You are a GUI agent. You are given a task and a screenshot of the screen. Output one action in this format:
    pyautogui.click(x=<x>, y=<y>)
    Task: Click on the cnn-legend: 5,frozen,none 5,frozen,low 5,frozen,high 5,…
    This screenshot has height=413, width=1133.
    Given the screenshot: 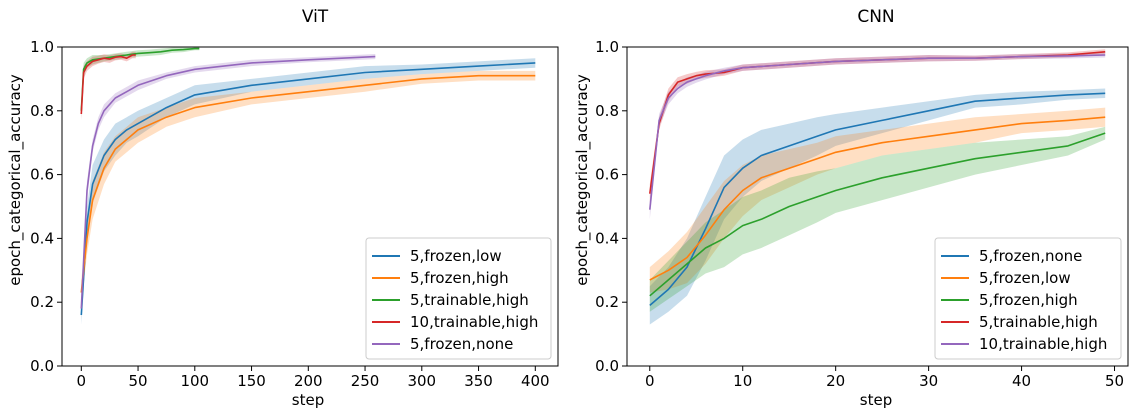 What is the action you would take?
    pyautogui.click(x=1028, y=298)
    